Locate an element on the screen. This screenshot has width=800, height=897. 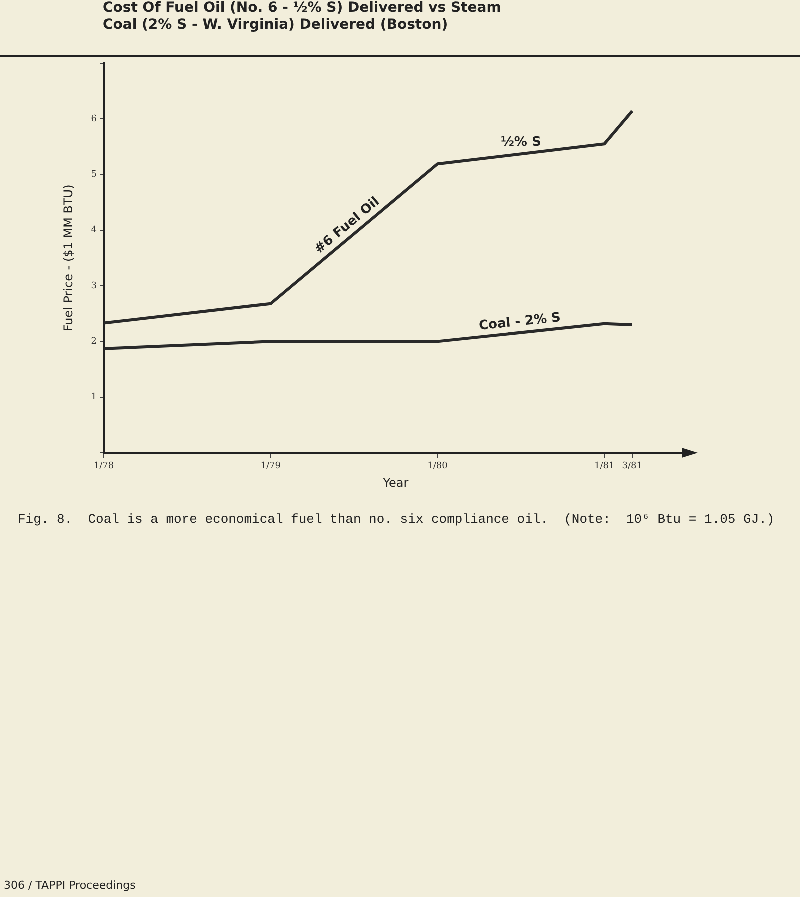
y-axis-title: Fuel Price - ($1 MM BTU) is located at coordinates (68, 258).